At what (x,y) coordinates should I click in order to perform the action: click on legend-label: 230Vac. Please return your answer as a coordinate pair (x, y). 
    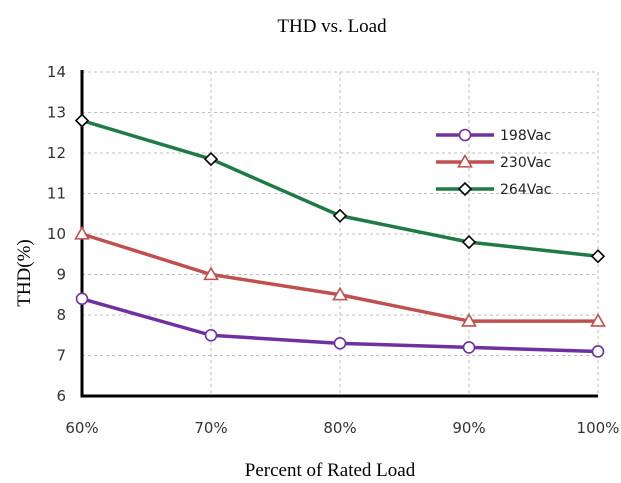
    Looking at the image, I should click on (526, 163).